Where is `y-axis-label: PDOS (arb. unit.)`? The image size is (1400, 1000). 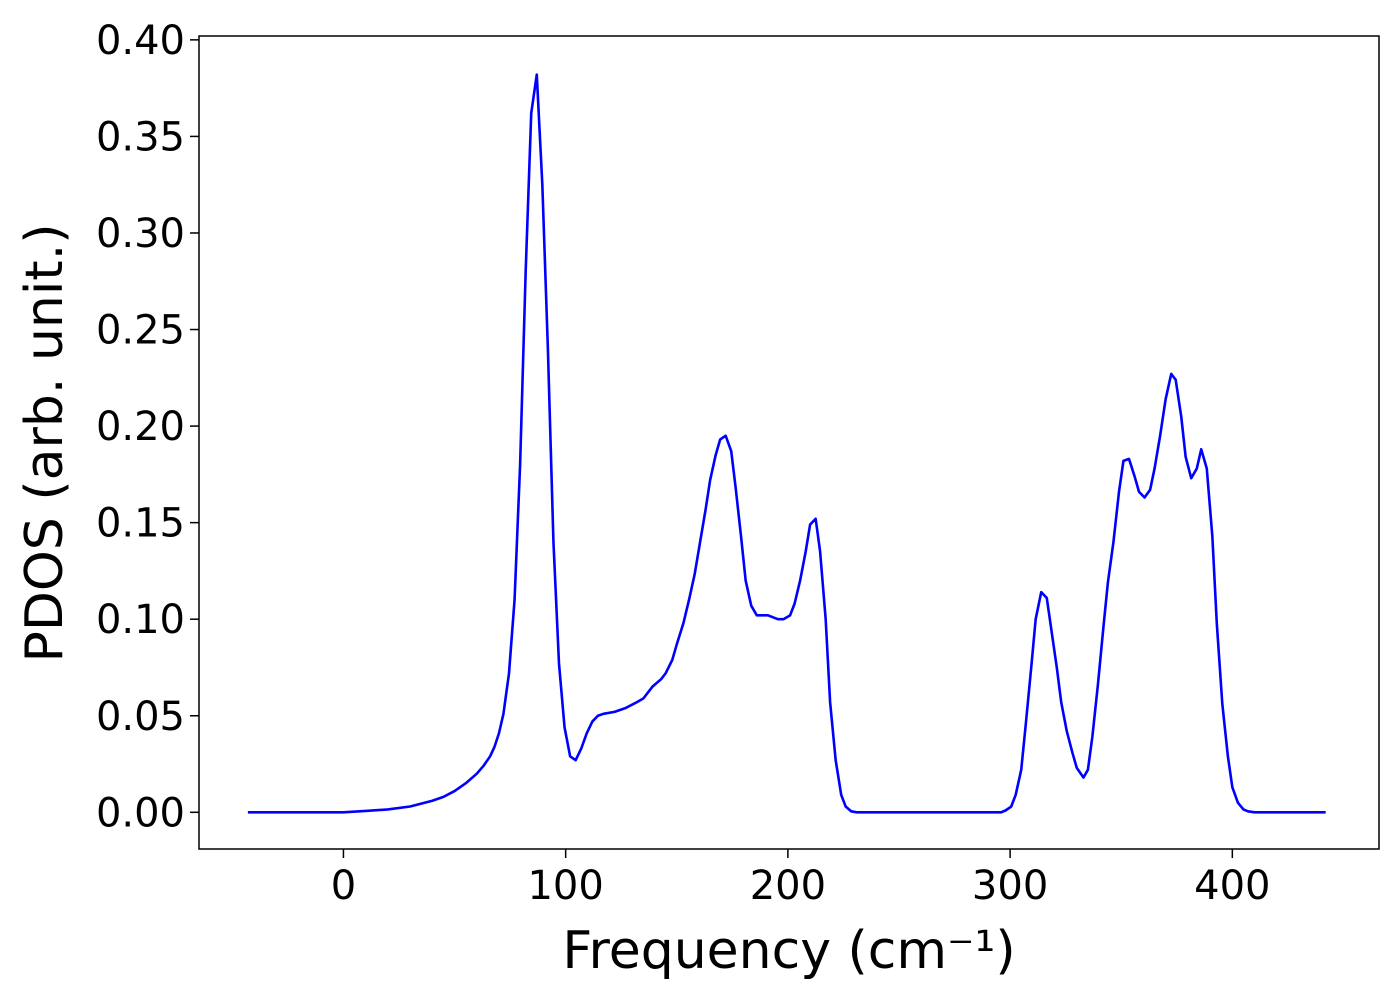 y-axis-label: PDOS (arb. unit.) is located at coordinates (45, 442).